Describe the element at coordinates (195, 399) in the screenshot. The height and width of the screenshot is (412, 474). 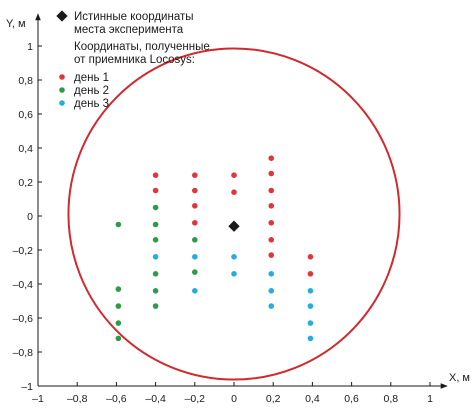
I see `x-tick-label: –0,2` at that location.